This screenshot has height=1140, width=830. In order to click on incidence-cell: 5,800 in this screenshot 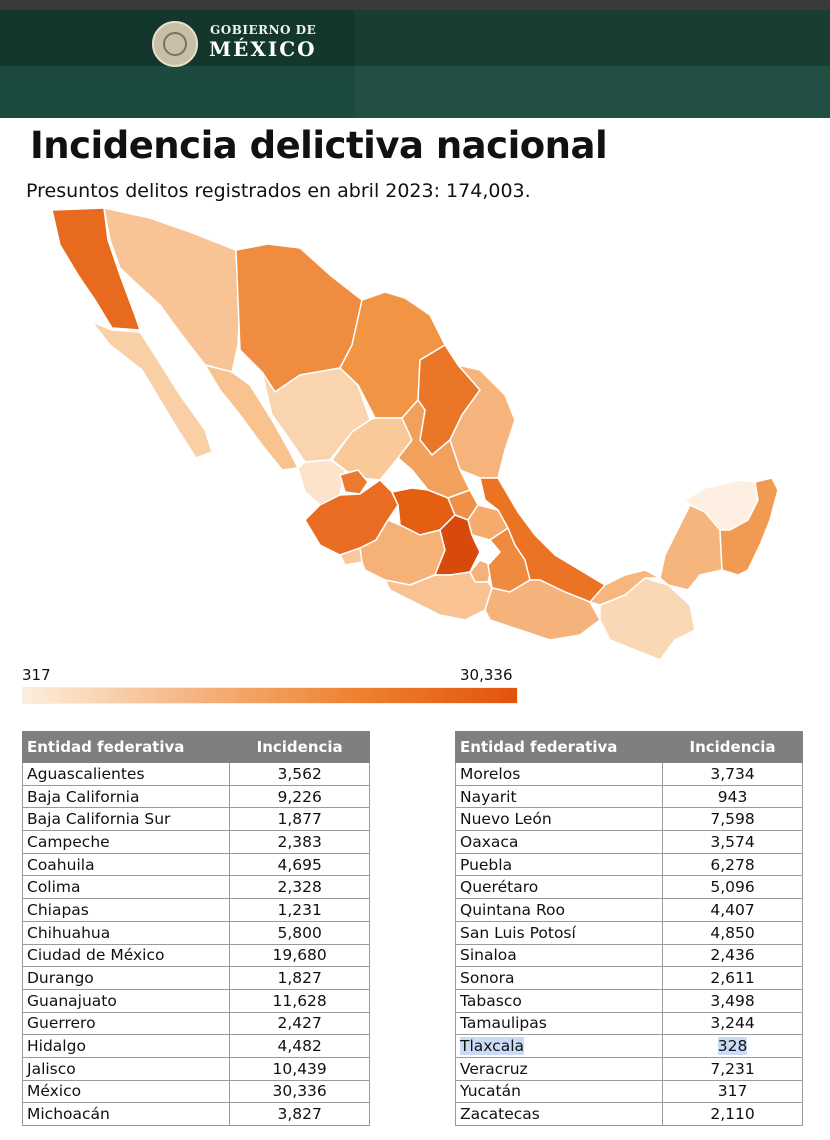, I will do `click(299, 932)`.